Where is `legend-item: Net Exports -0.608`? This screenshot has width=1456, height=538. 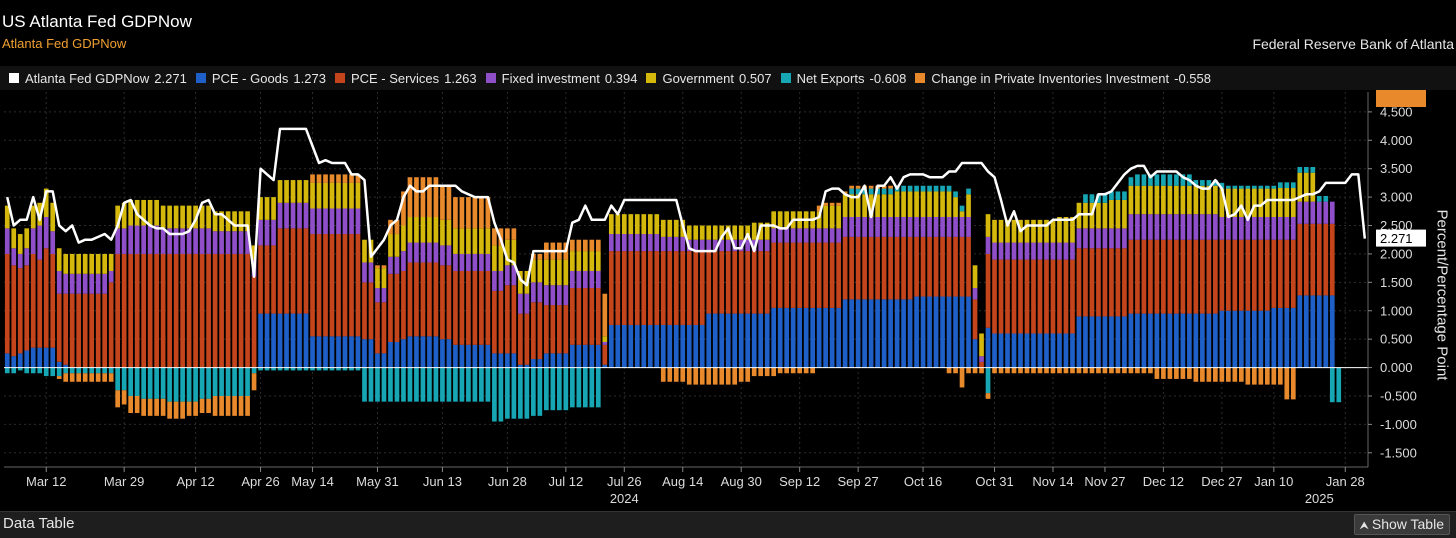
legend-item: Net Exports -0.608 is located at coordinates (843, 78).